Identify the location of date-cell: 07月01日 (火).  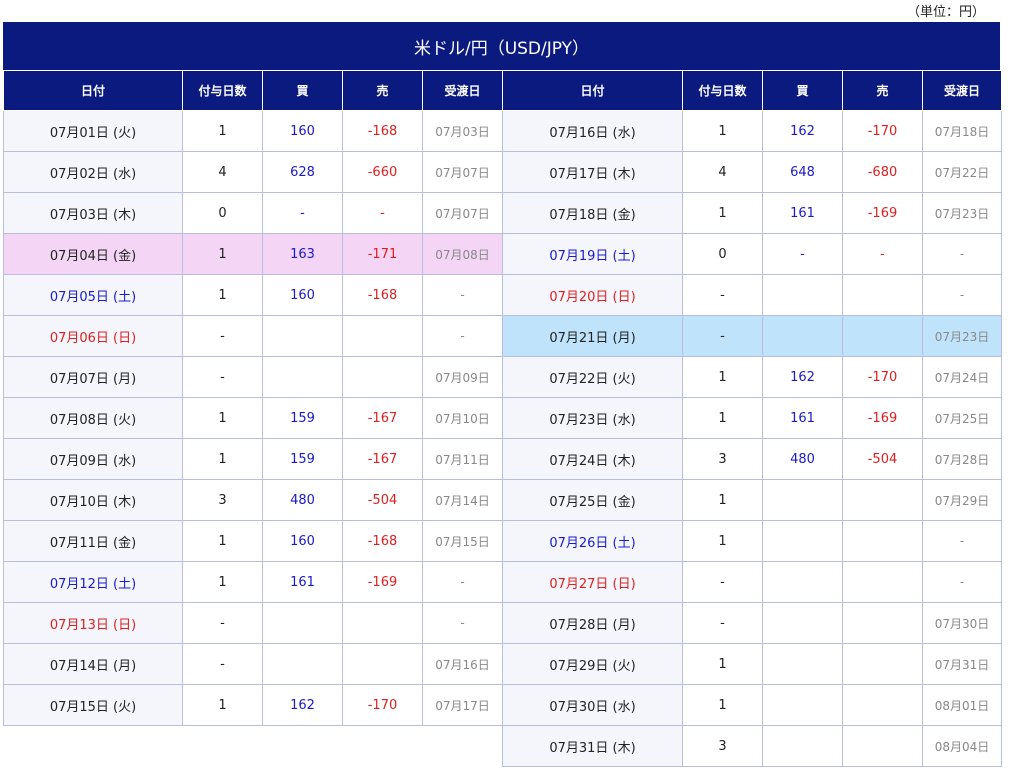
(93, 131).